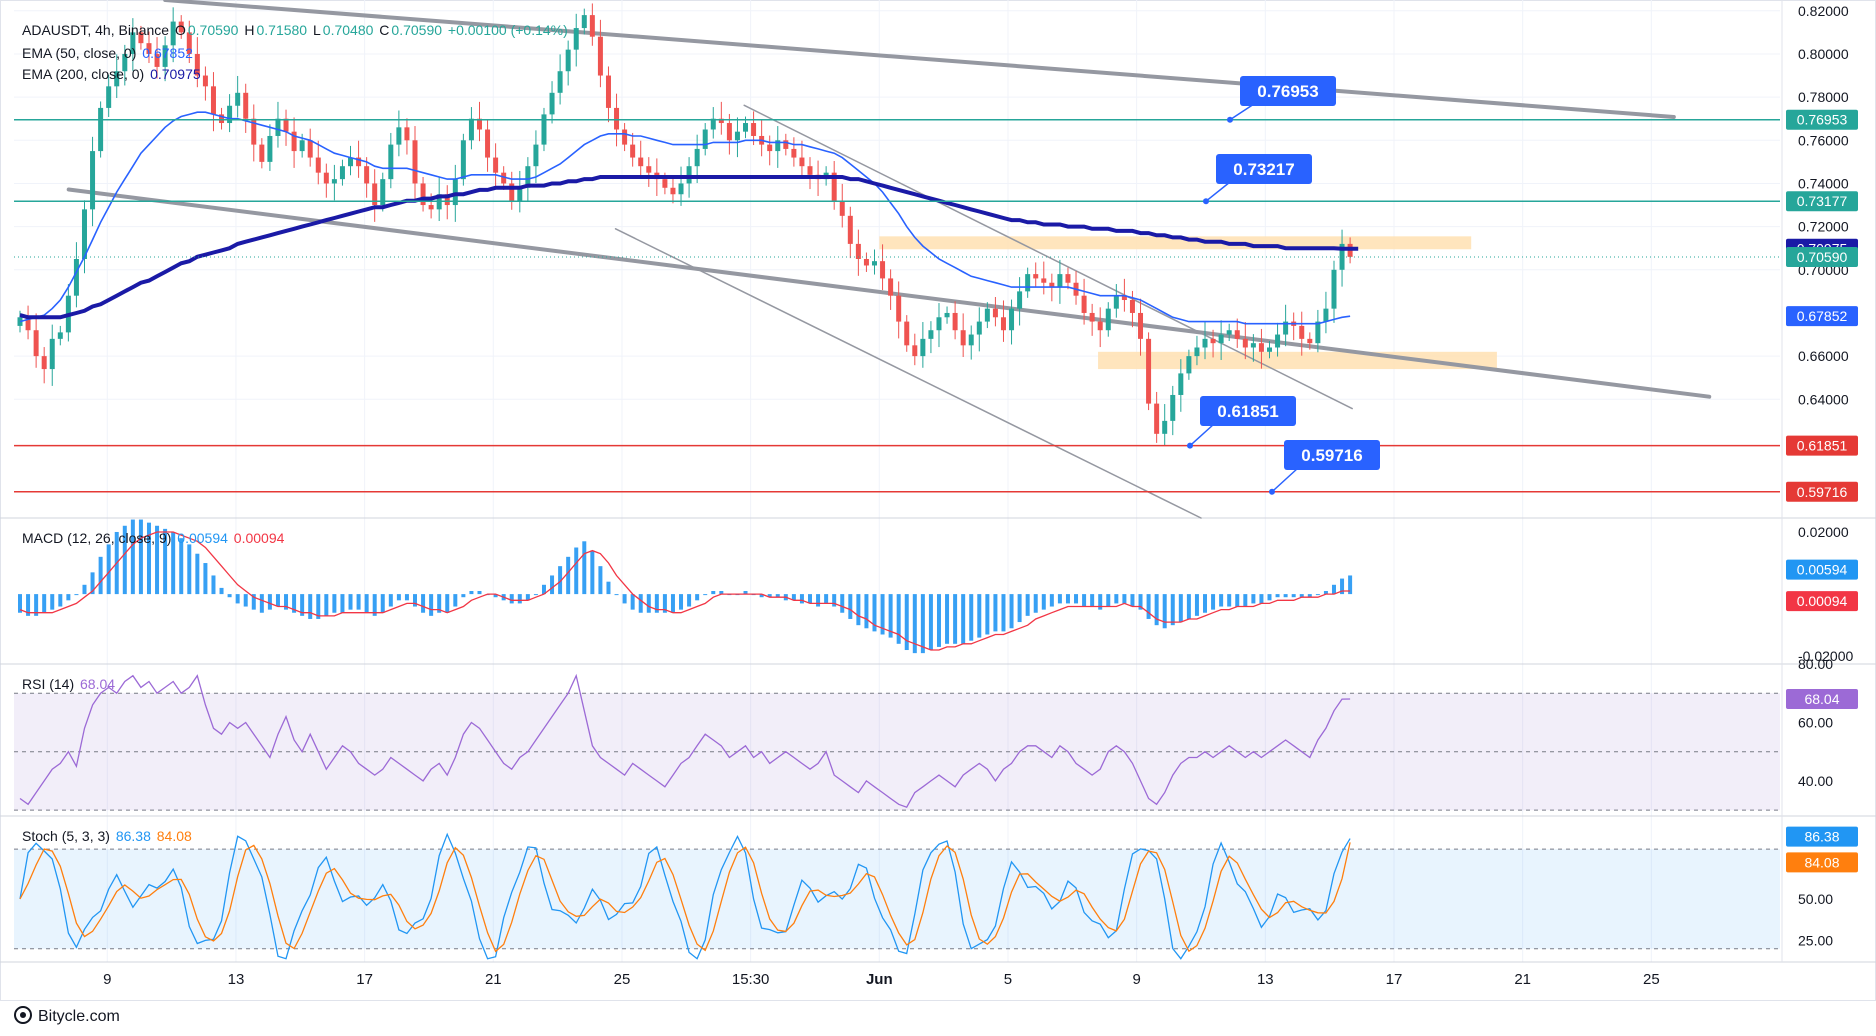 Image resolution: width=1876 pixels, height=1036 pixels. What do you see at coordinates (1823, 356) in the screenshot?
I see `price-tick-label: 0.66000` at bounding box center [1823, 356].